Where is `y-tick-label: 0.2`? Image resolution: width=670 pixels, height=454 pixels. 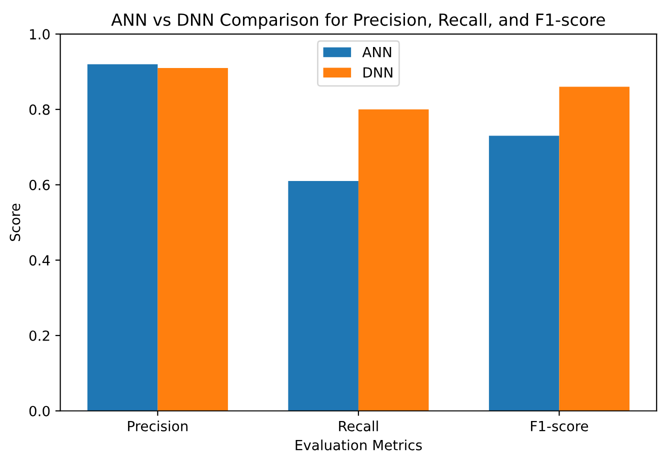
y-tick-label: 0.2 is located at coordinates (39, 335).